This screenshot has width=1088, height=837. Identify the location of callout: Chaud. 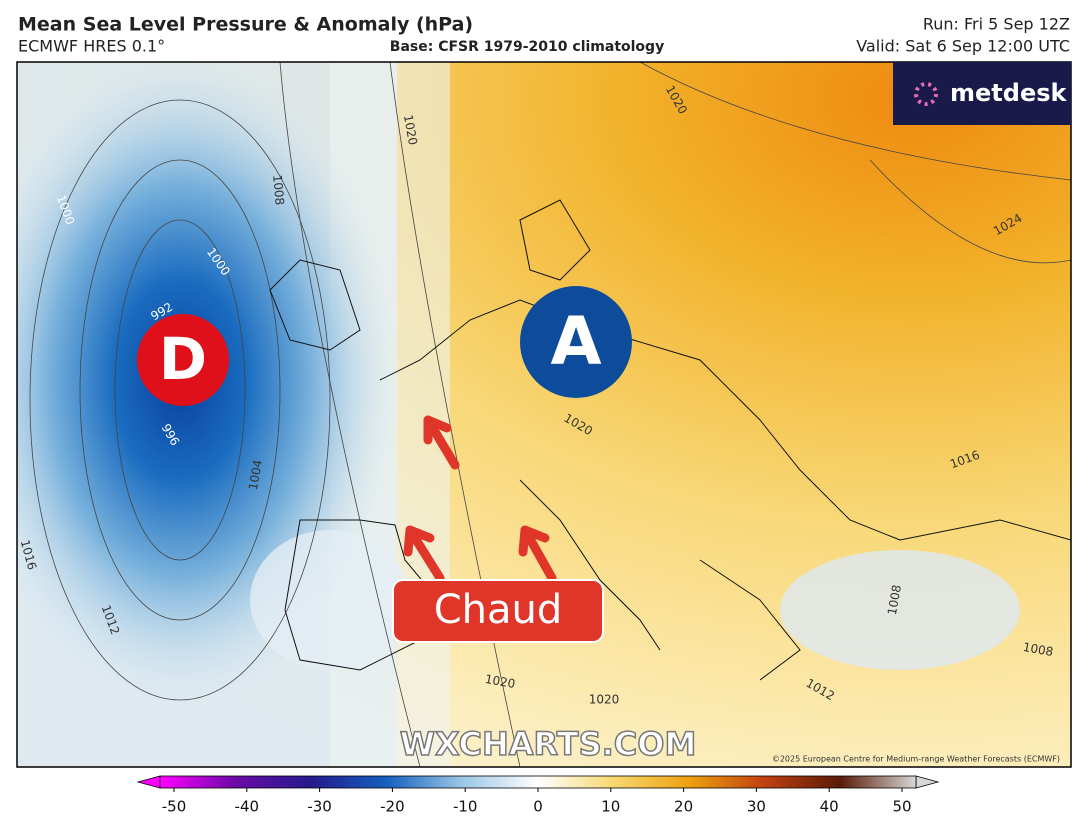
(498, 610).